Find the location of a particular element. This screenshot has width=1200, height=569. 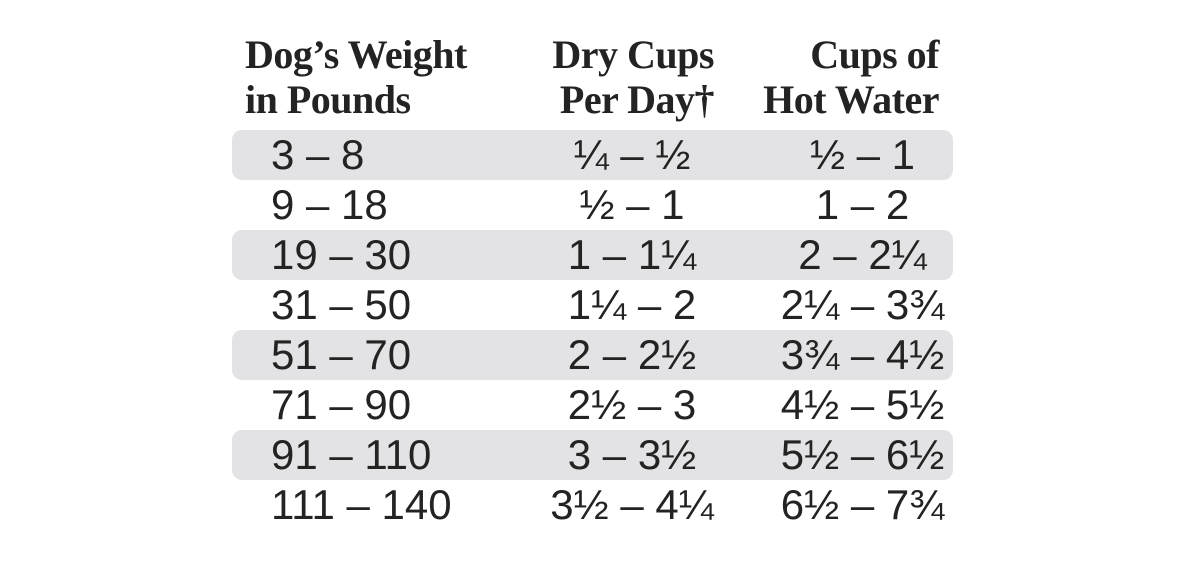

header-dogs-weight-line1: Dog’s Weight is located at coordinates (356, 54).